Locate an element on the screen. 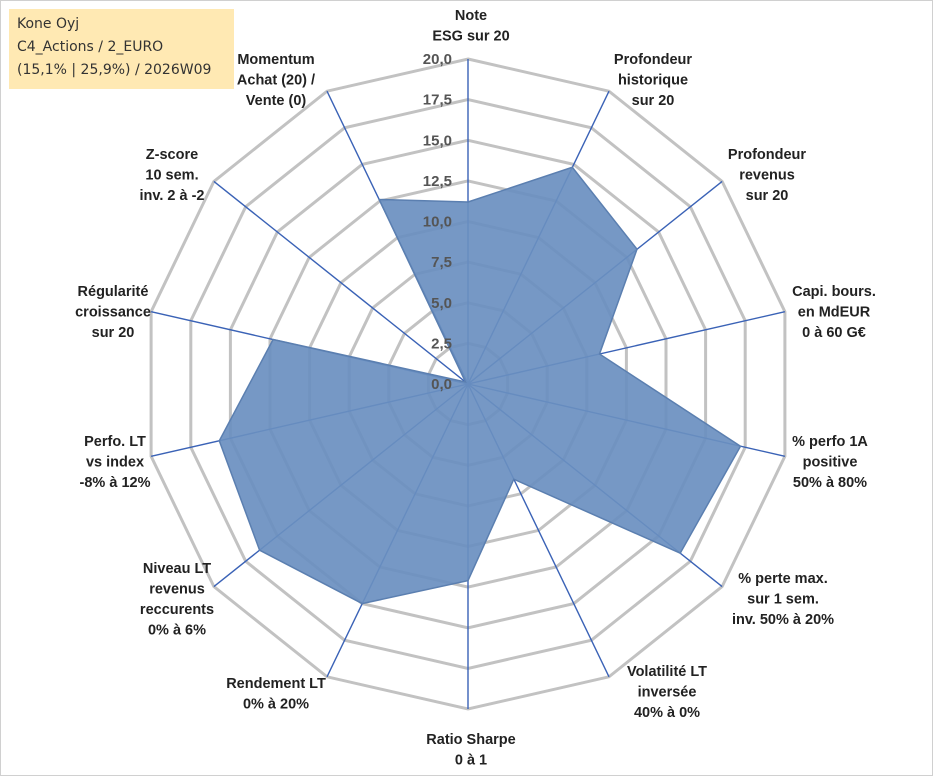 This screenshot has height=777, width=933. axis-label: % perte max. sur 1 sem. inv. 50% à 20% is located at coordinates (783, 599).